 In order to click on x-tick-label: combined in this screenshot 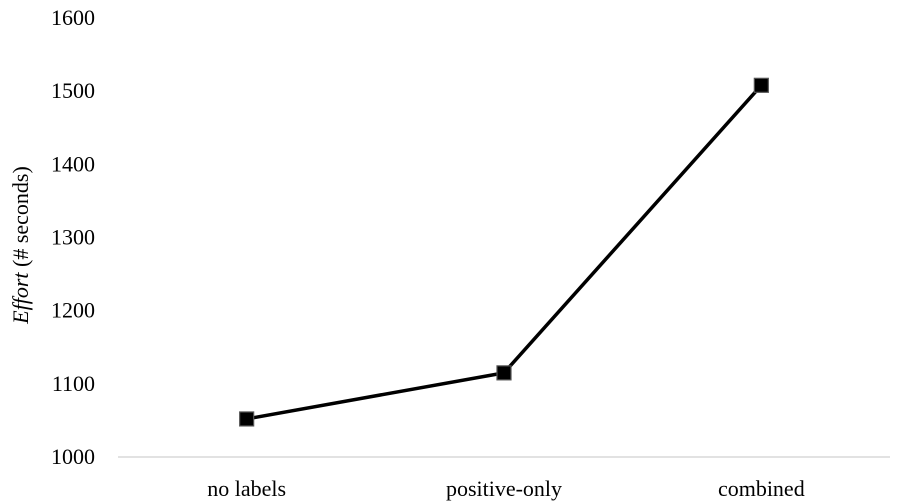, I will do `click(761, 488)`.